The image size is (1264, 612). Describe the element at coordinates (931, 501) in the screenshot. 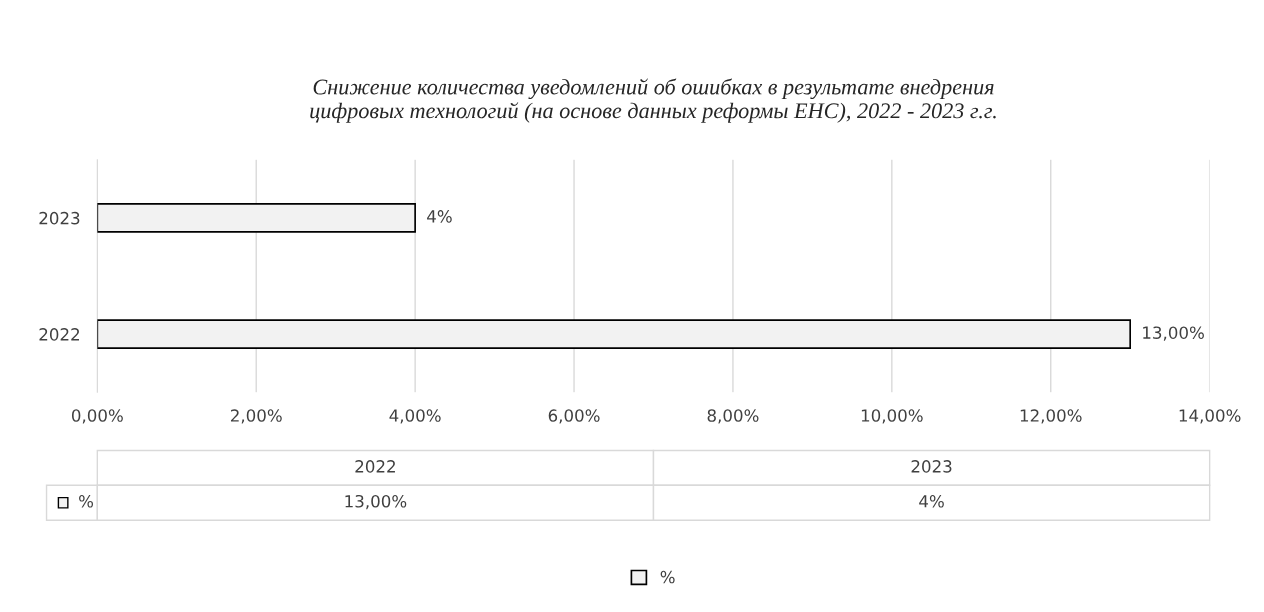

I see `text: 4%` at that location.